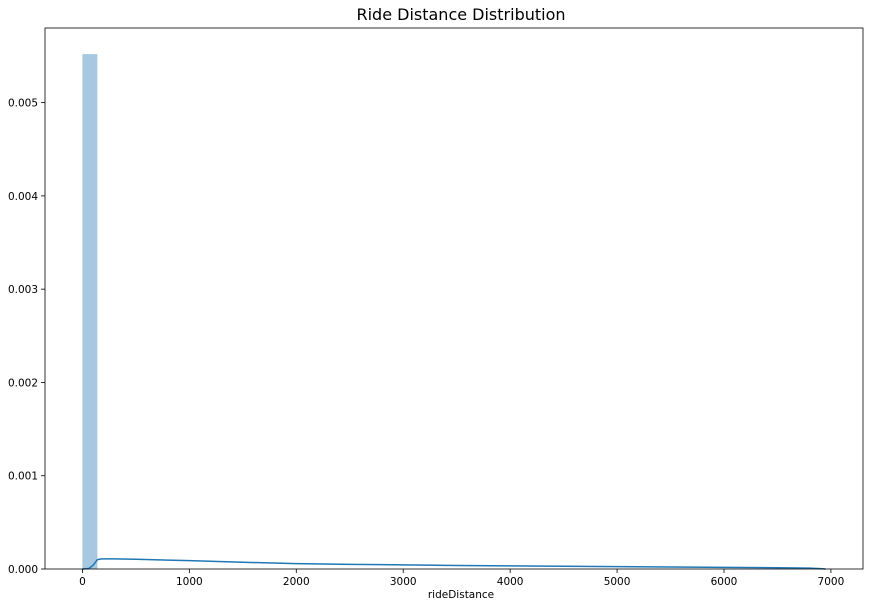 The height and width of the screenshot is (606, 890). Describe the element at coordinates (403, 582) in the screenshot. I see `x-tick-label: 3000` at that location.